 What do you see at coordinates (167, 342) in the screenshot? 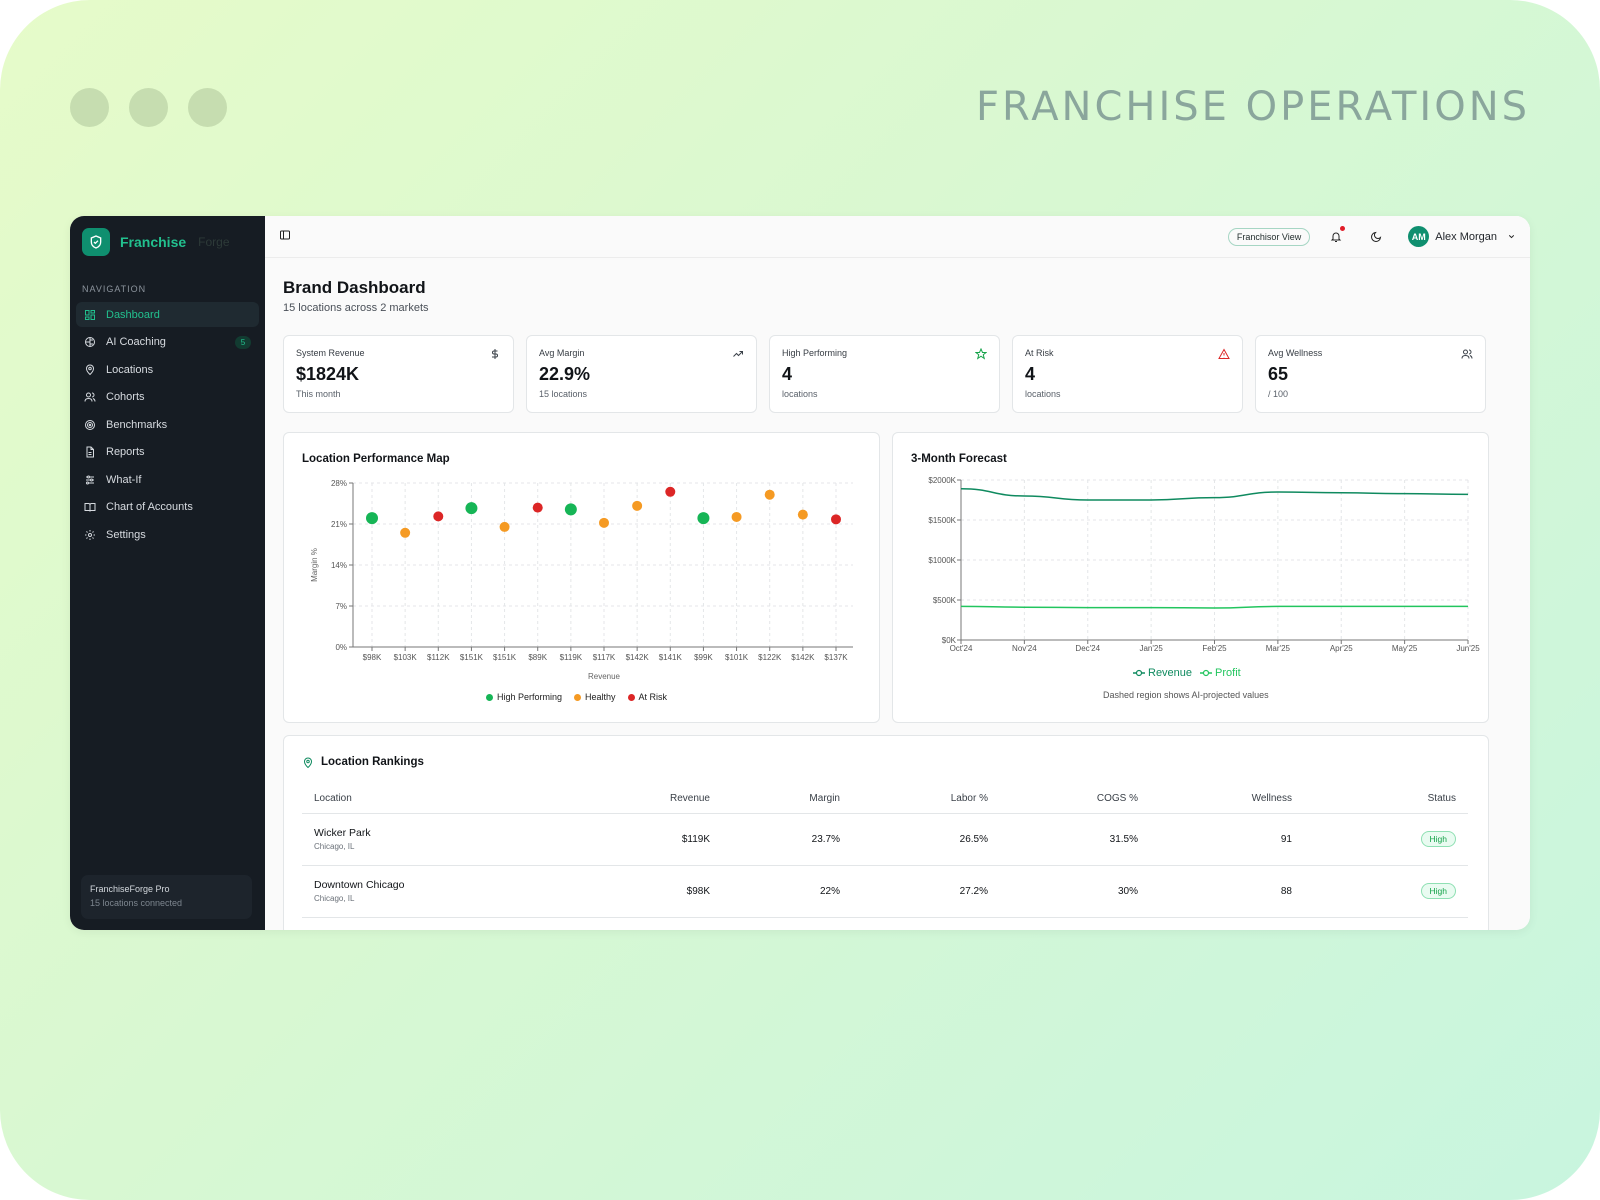
I see `sidebar-item-ai-coaching: AI Coaching 5` at bounding box center [167, 342].